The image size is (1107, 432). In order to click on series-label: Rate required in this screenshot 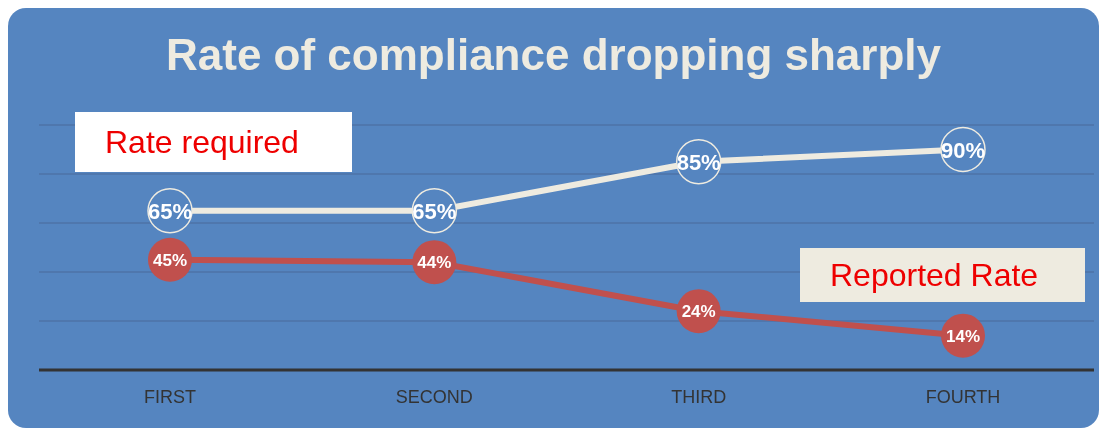, I will do `click(213, 142)`.